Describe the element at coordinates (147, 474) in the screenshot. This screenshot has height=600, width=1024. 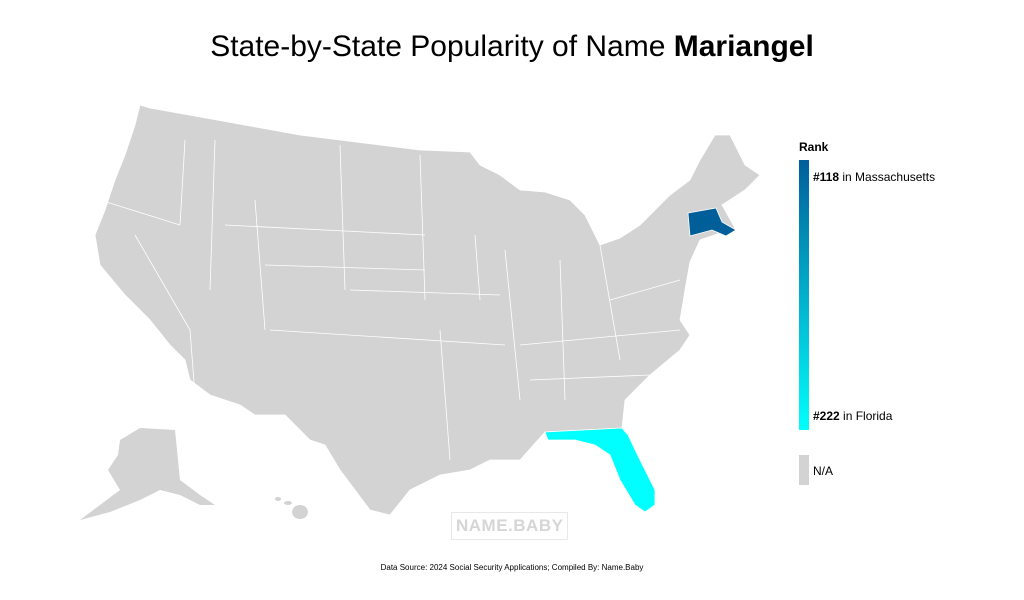
I see `state-alaska` at that location.